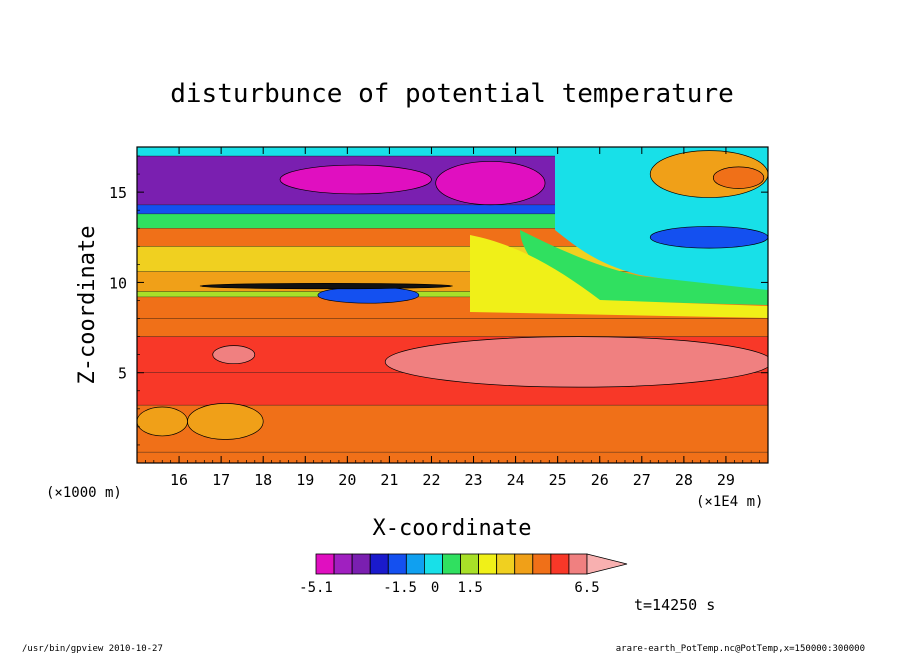 This screenshot has width=904, height=654. Describe the element at coordinates (87, 305) in the screenshot. I see `y-axis-label: Z-coordinate` at that location.